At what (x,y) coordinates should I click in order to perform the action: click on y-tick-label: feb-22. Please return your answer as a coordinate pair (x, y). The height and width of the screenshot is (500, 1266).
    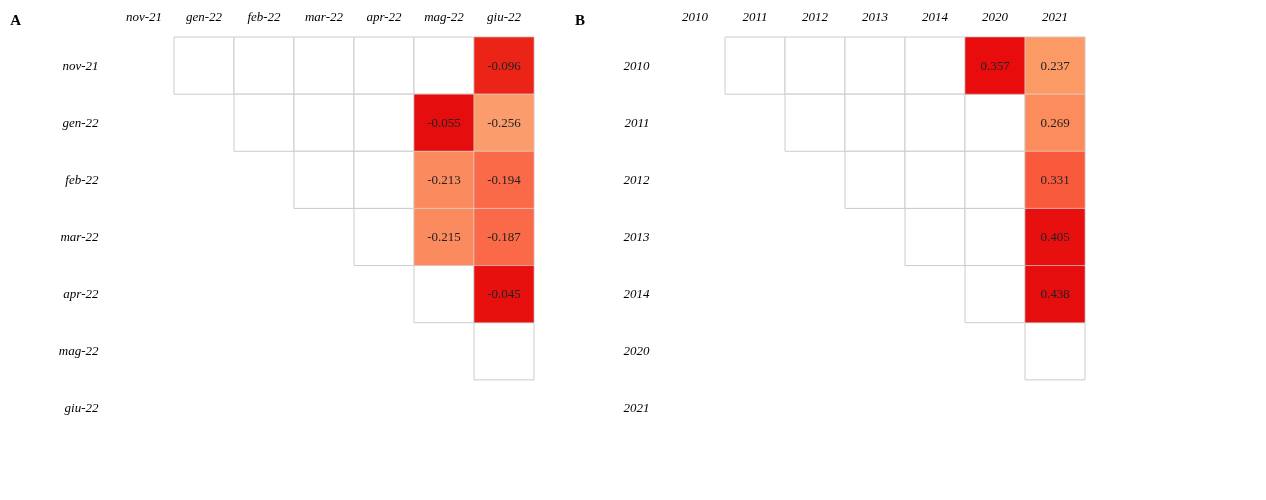
    Looking at the image, I should click on (82, 179).